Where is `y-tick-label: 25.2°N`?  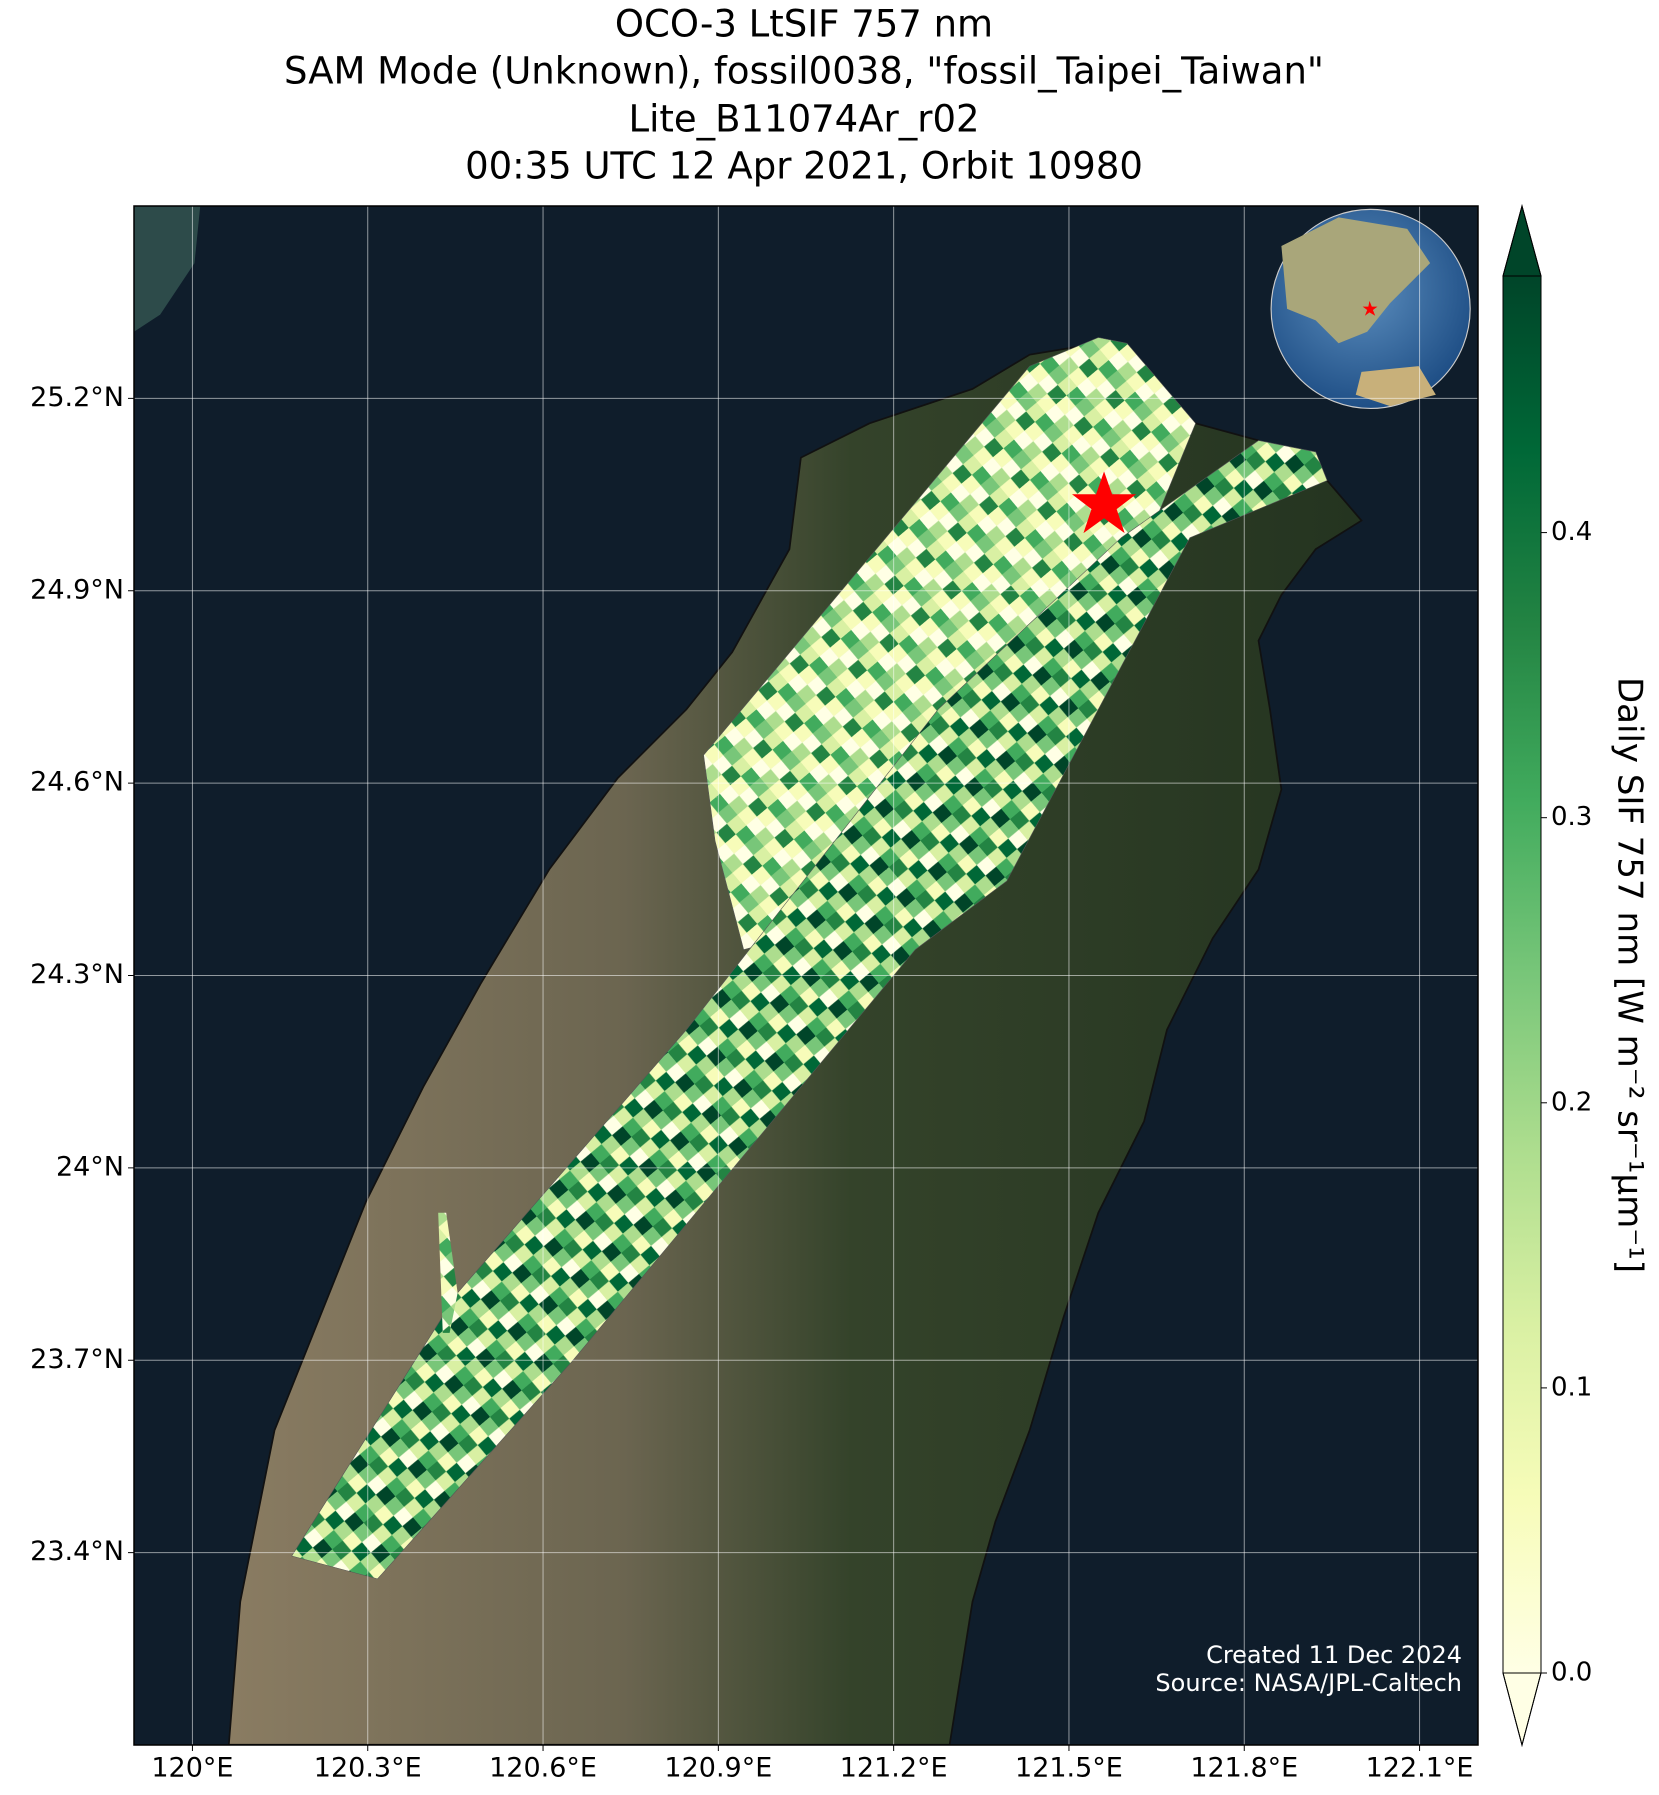
y-tick-label: 25.2°N is located at coordinates (77, 397).